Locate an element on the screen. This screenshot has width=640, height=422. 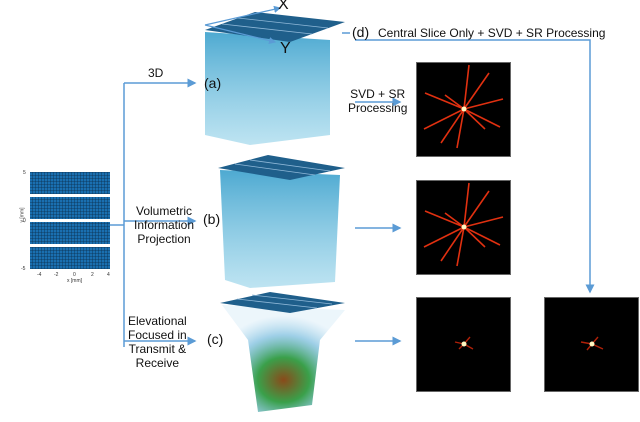
volume-3d-c is located at coordinates (282, 352).